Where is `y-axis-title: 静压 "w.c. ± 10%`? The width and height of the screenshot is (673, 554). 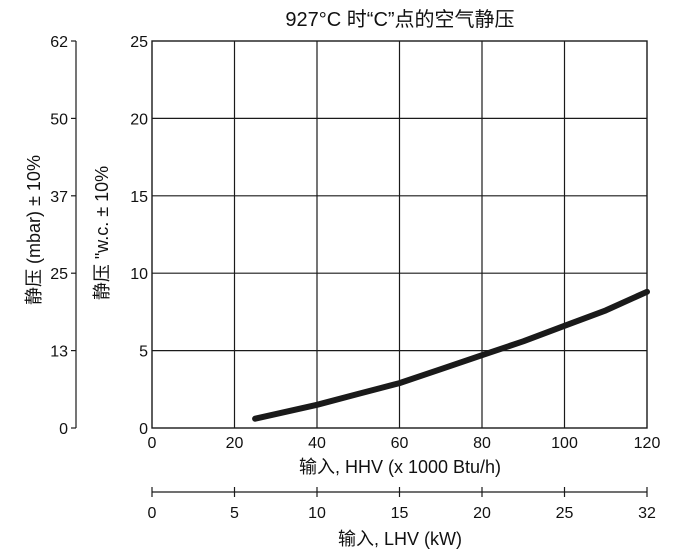 y-axis-title: 静压 "w.c. ± 10% is located at coordinates (102, 233).